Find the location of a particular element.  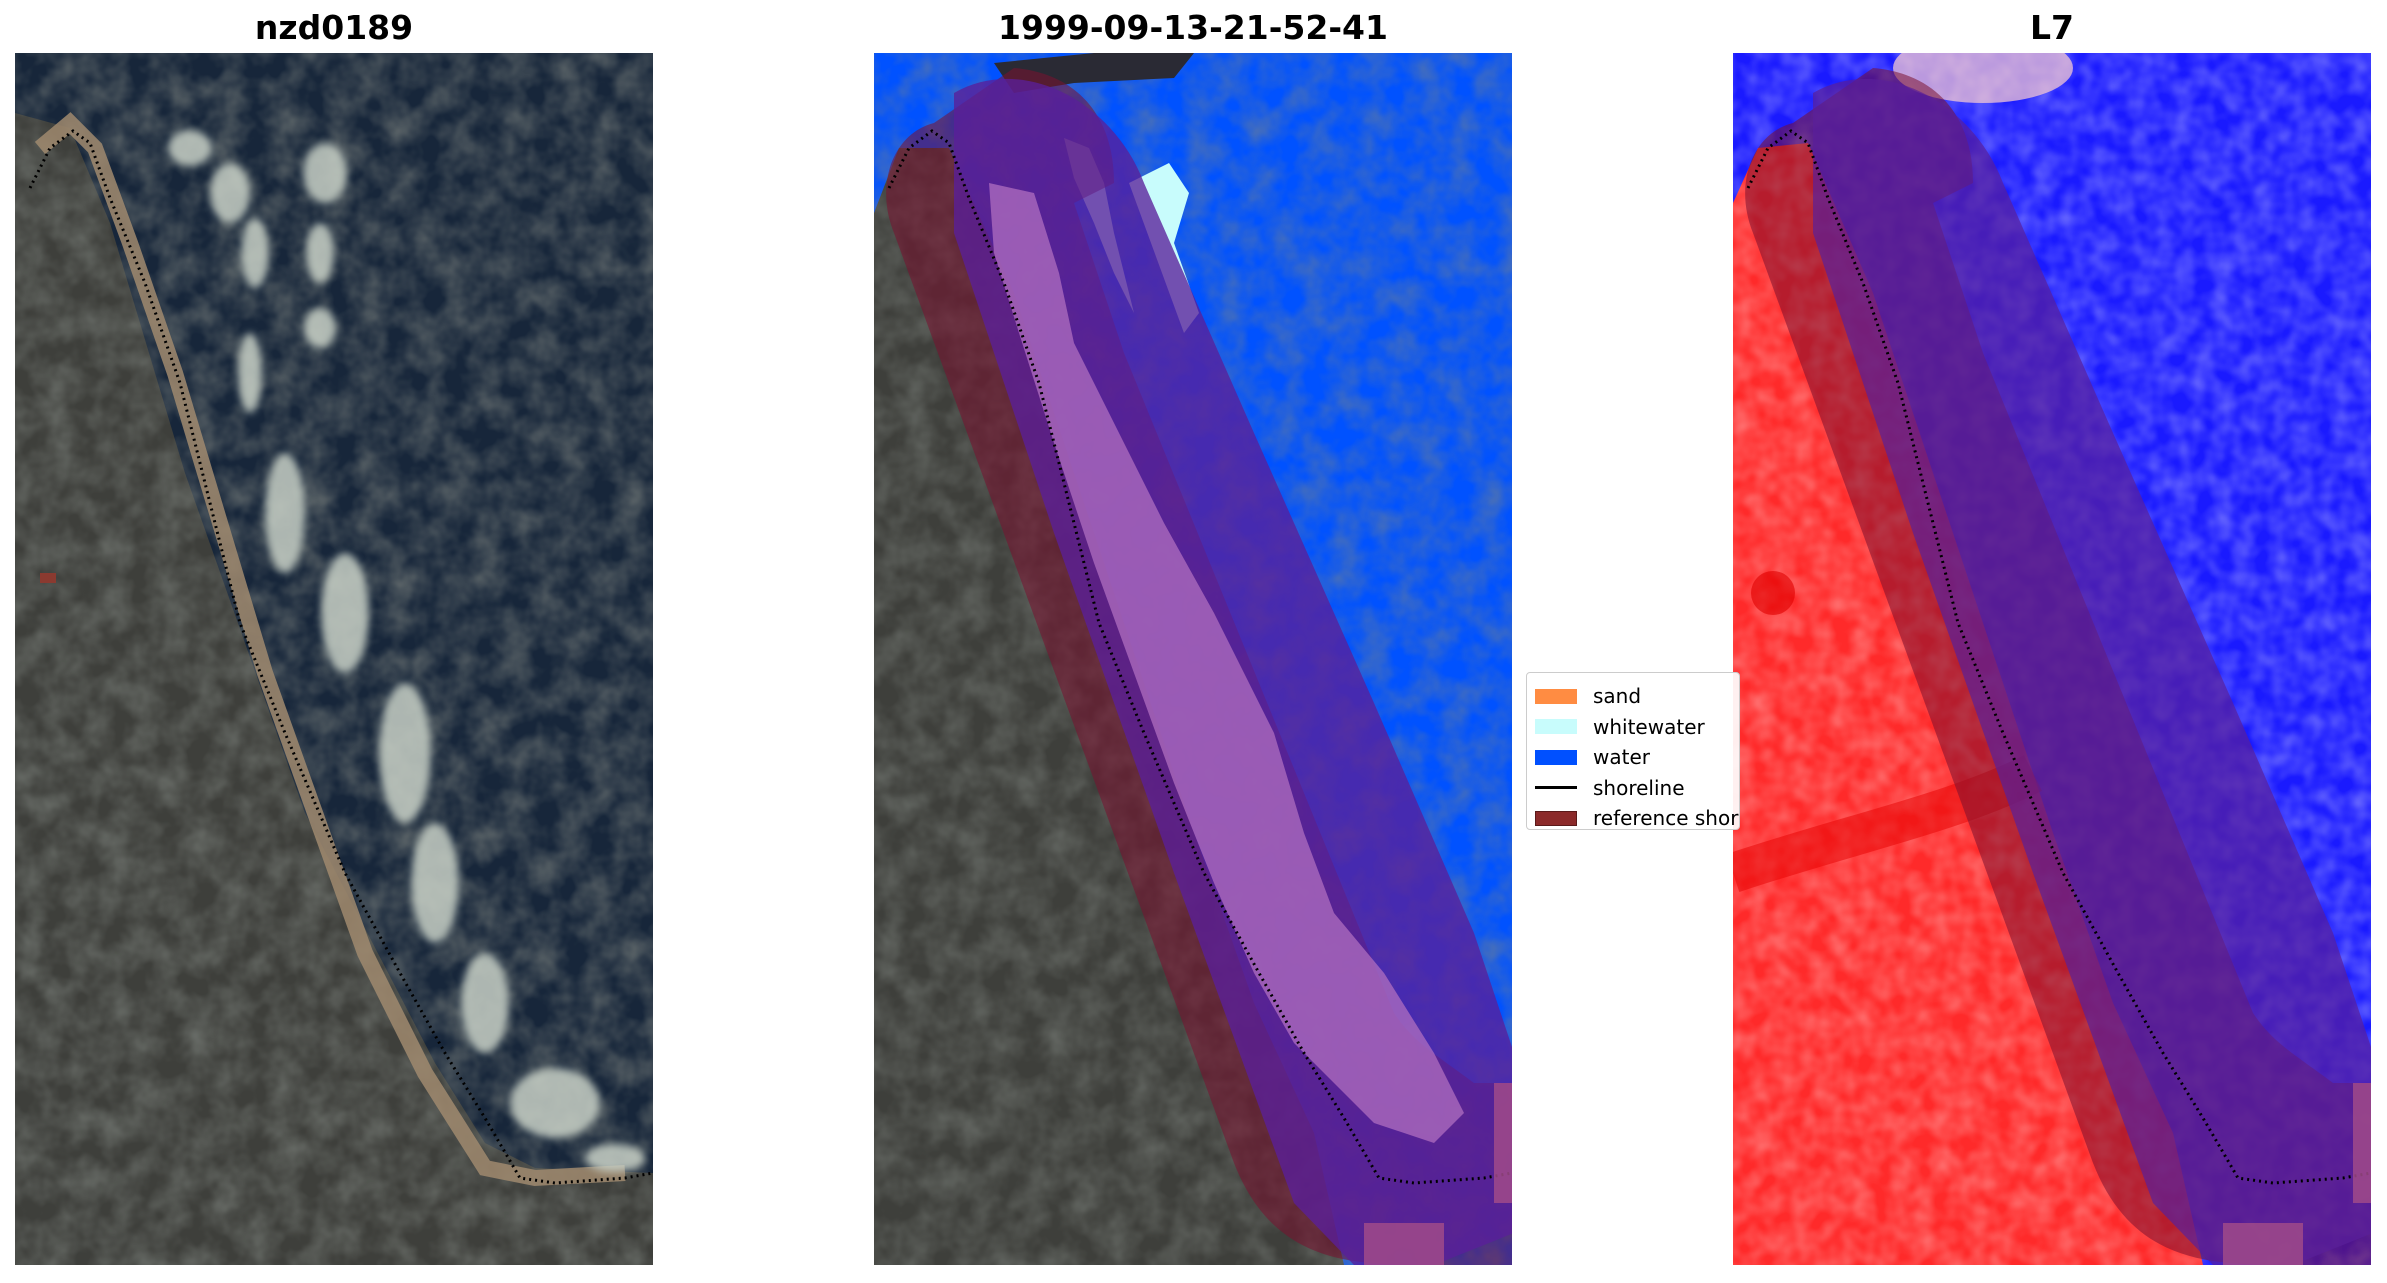

water-swatch is located at coordinates (1556, 757).